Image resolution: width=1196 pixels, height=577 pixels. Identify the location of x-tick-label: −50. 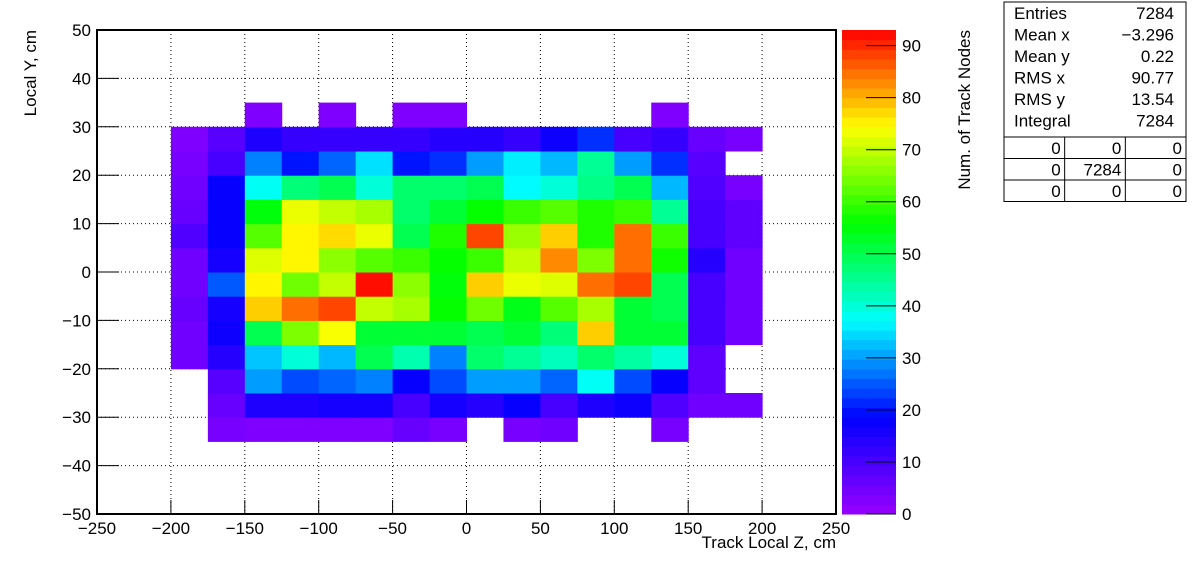
(392, 528).